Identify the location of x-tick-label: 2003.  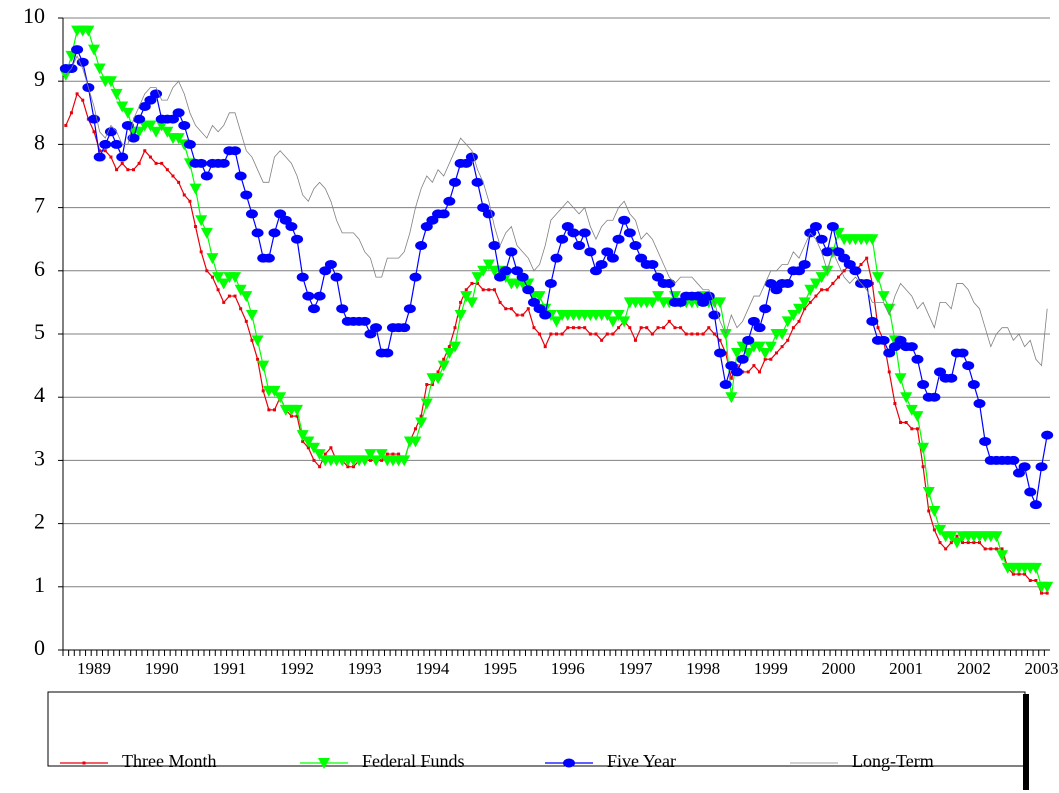
(1042, 668).